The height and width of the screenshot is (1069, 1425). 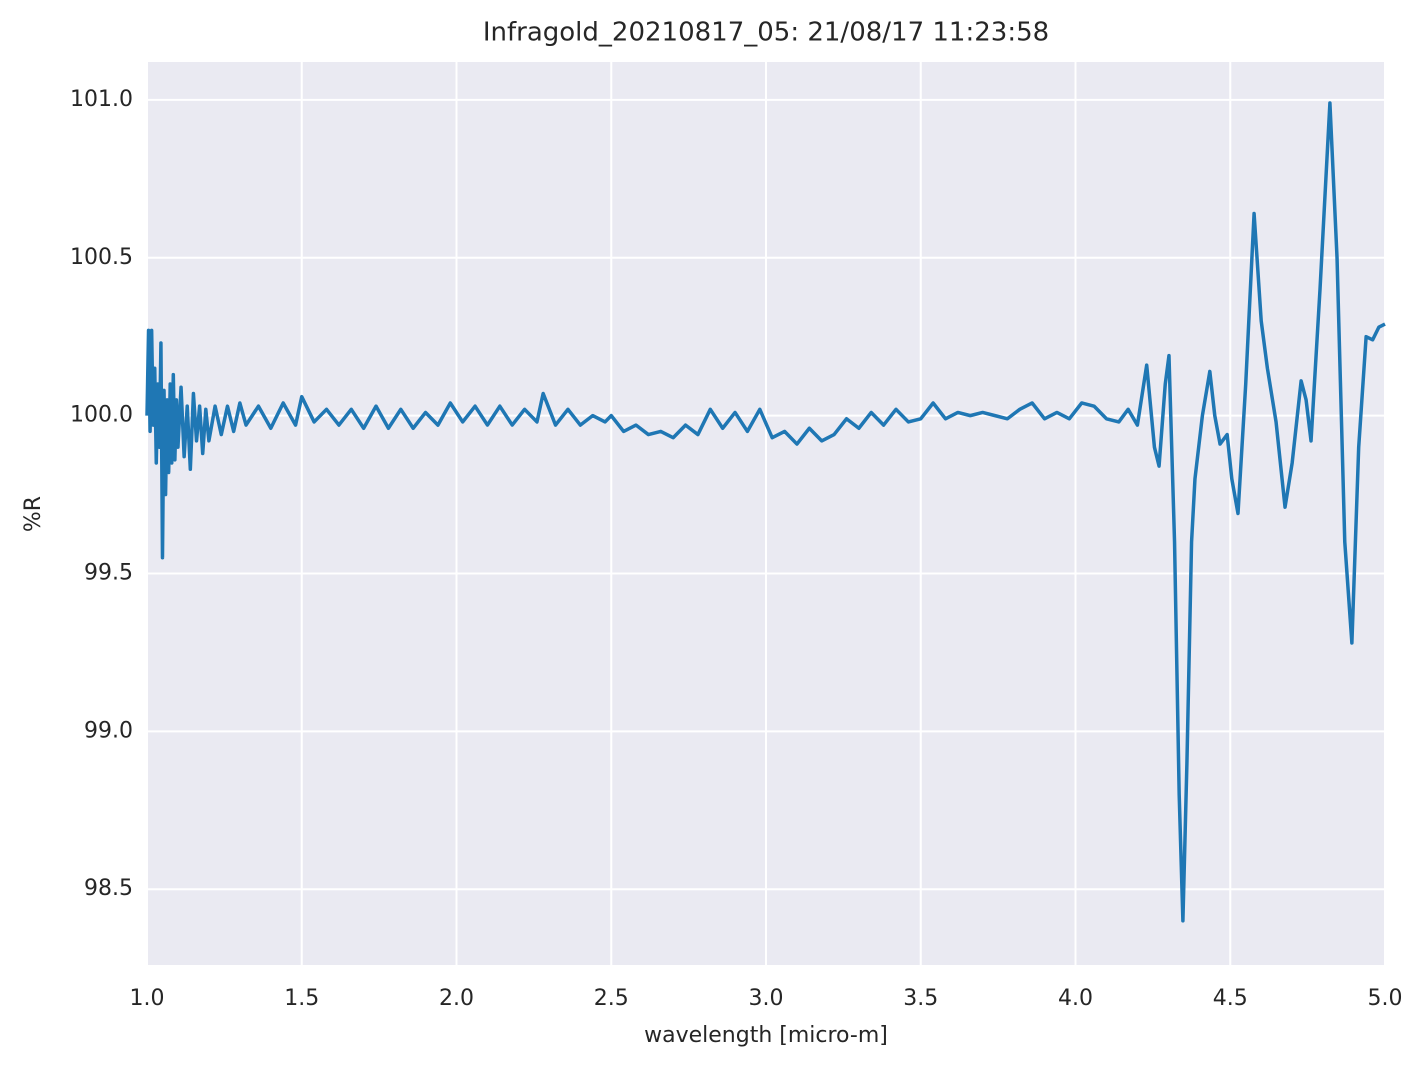 I want to click on x-tick-label: 4.5, so click(x=1230, y=998).